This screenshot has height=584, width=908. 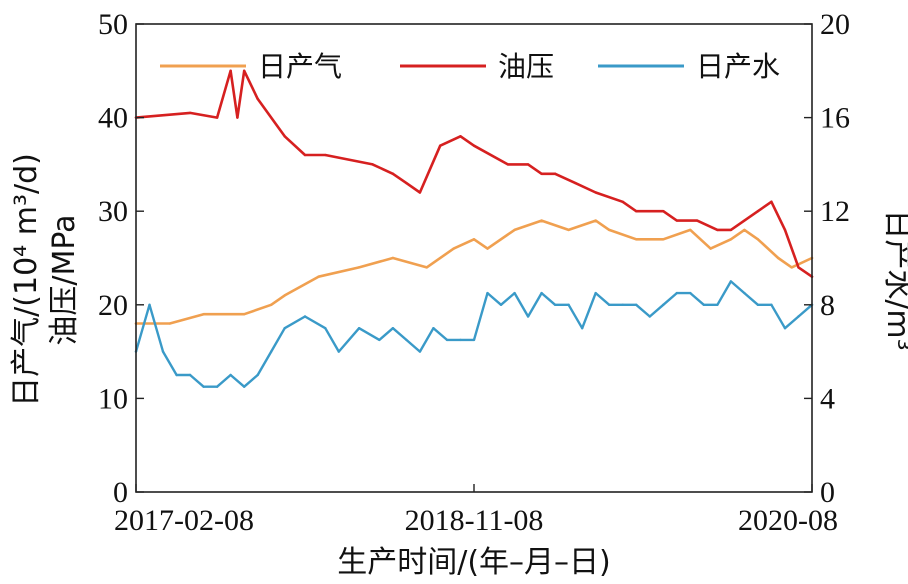 I want to click on x-tick-label: 2020-08, so click(x=788, y=520).